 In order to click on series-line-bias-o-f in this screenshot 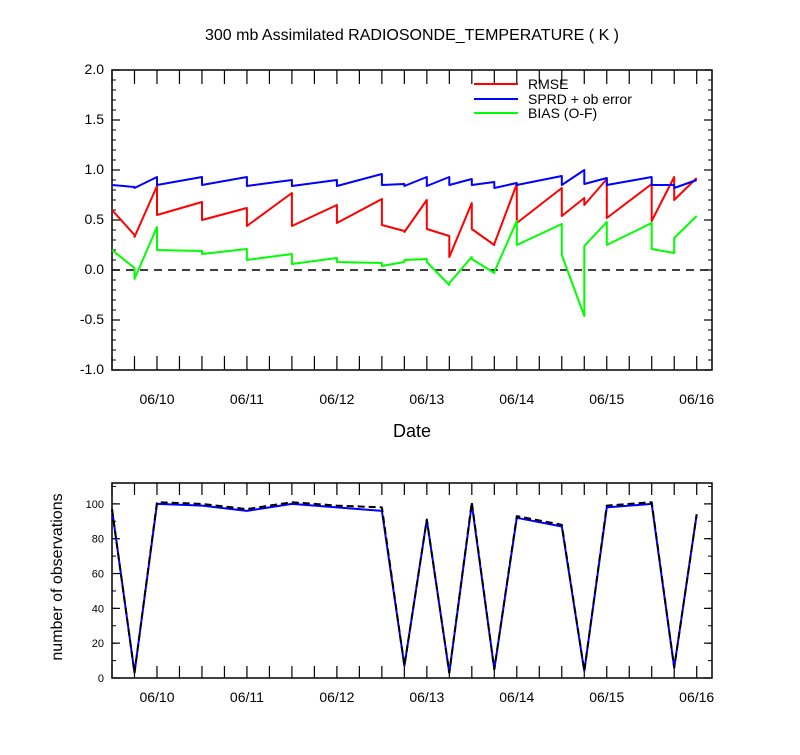, I will do `click(404, 266)`.